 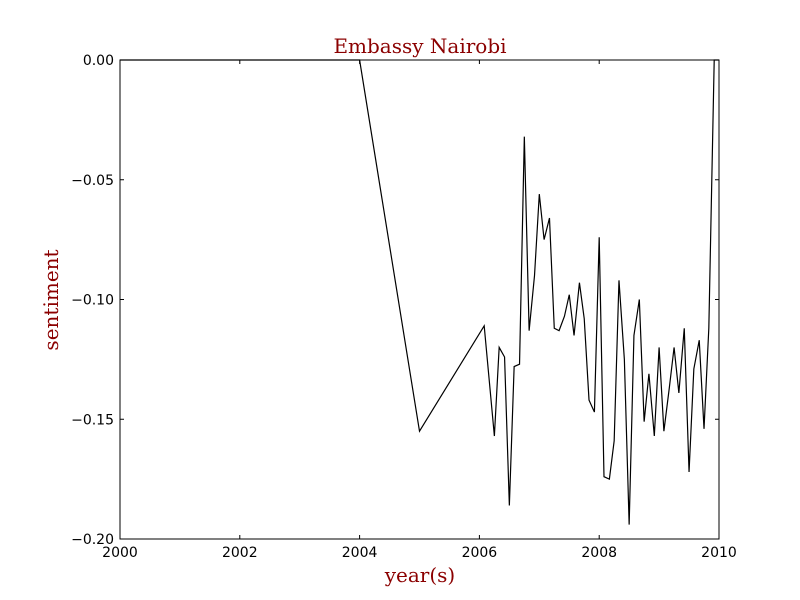 I want to click on y-tick-label: −0.05, so click(x=92, y=181).